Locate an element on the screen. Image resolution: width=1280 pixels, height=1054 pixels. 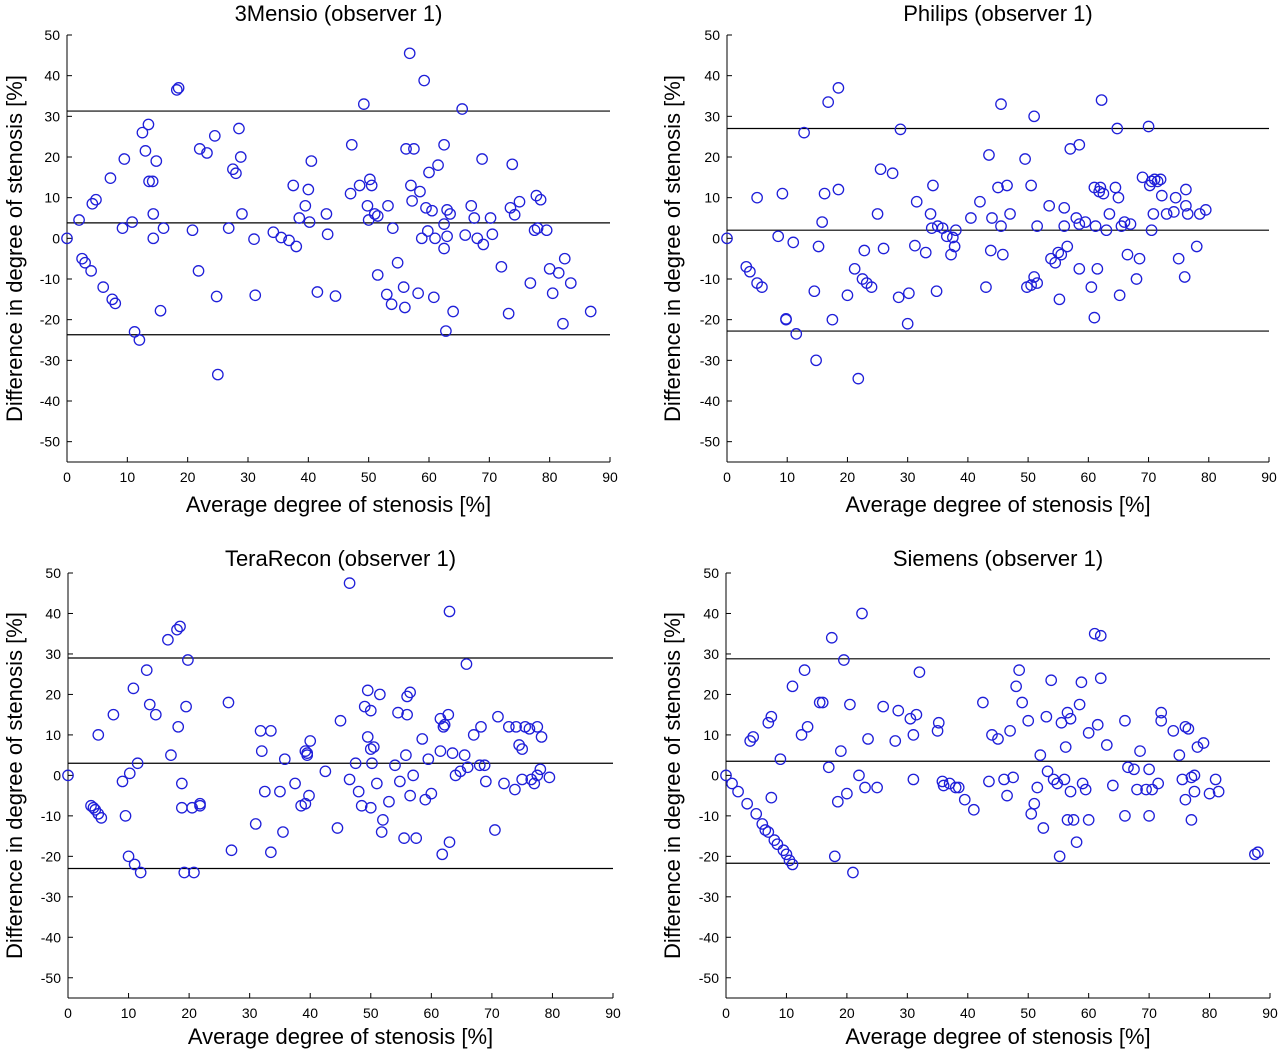
y-tick-label: 10 is located at coordinates (711, 735).